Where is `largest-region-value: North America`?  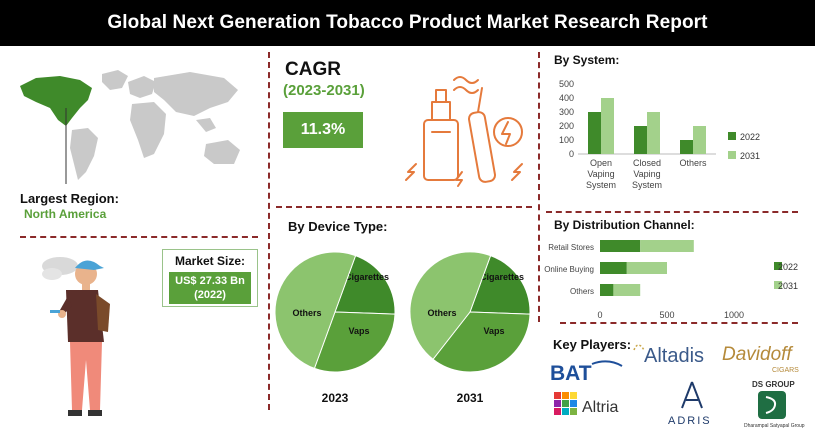
largest-region-value: North America is located at coordinates (65, 214).